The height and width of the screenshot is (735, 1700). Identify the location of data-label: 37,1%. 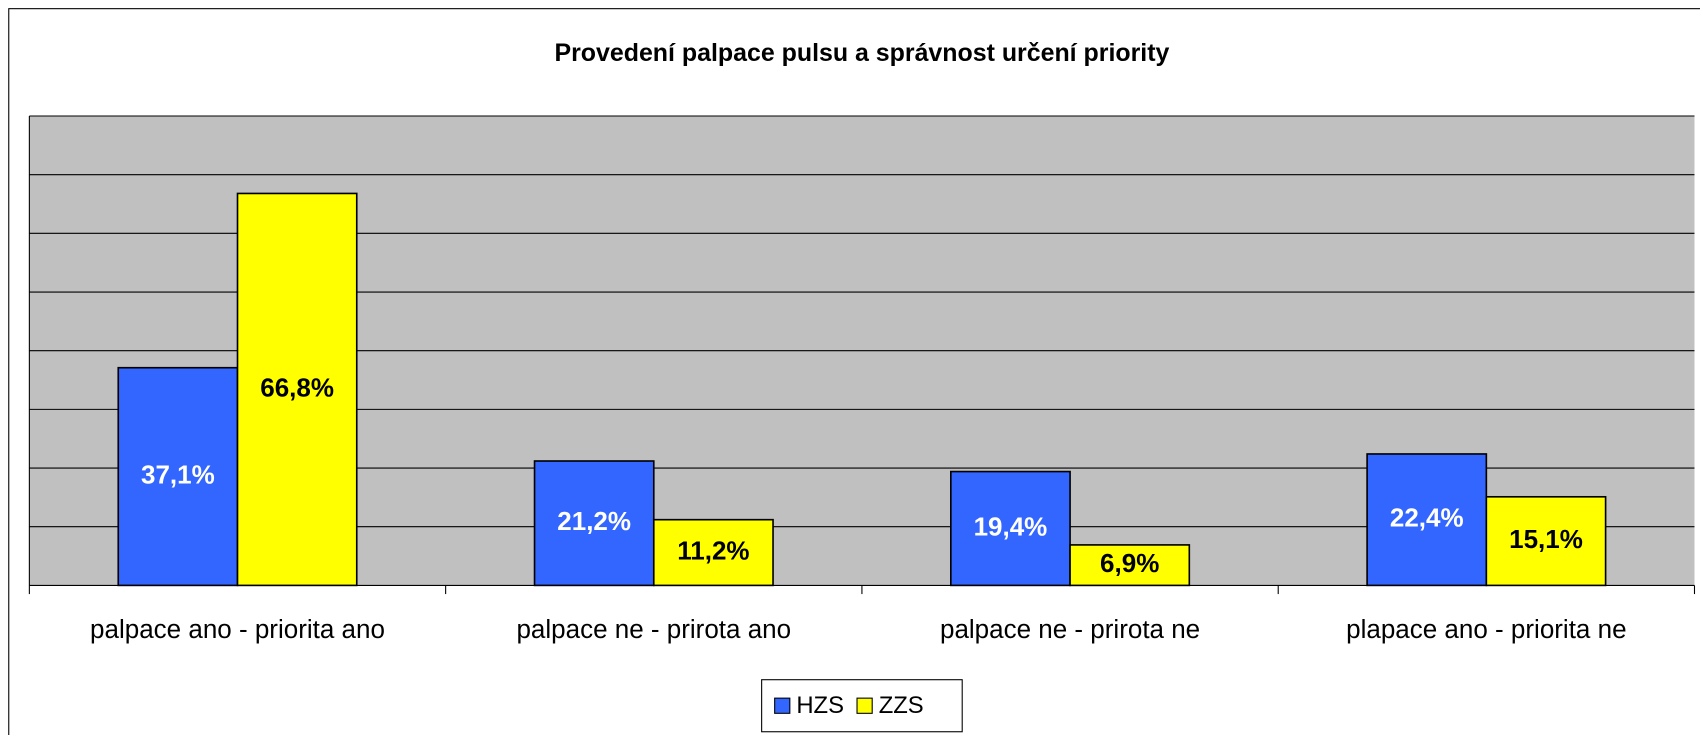
(178, 474).